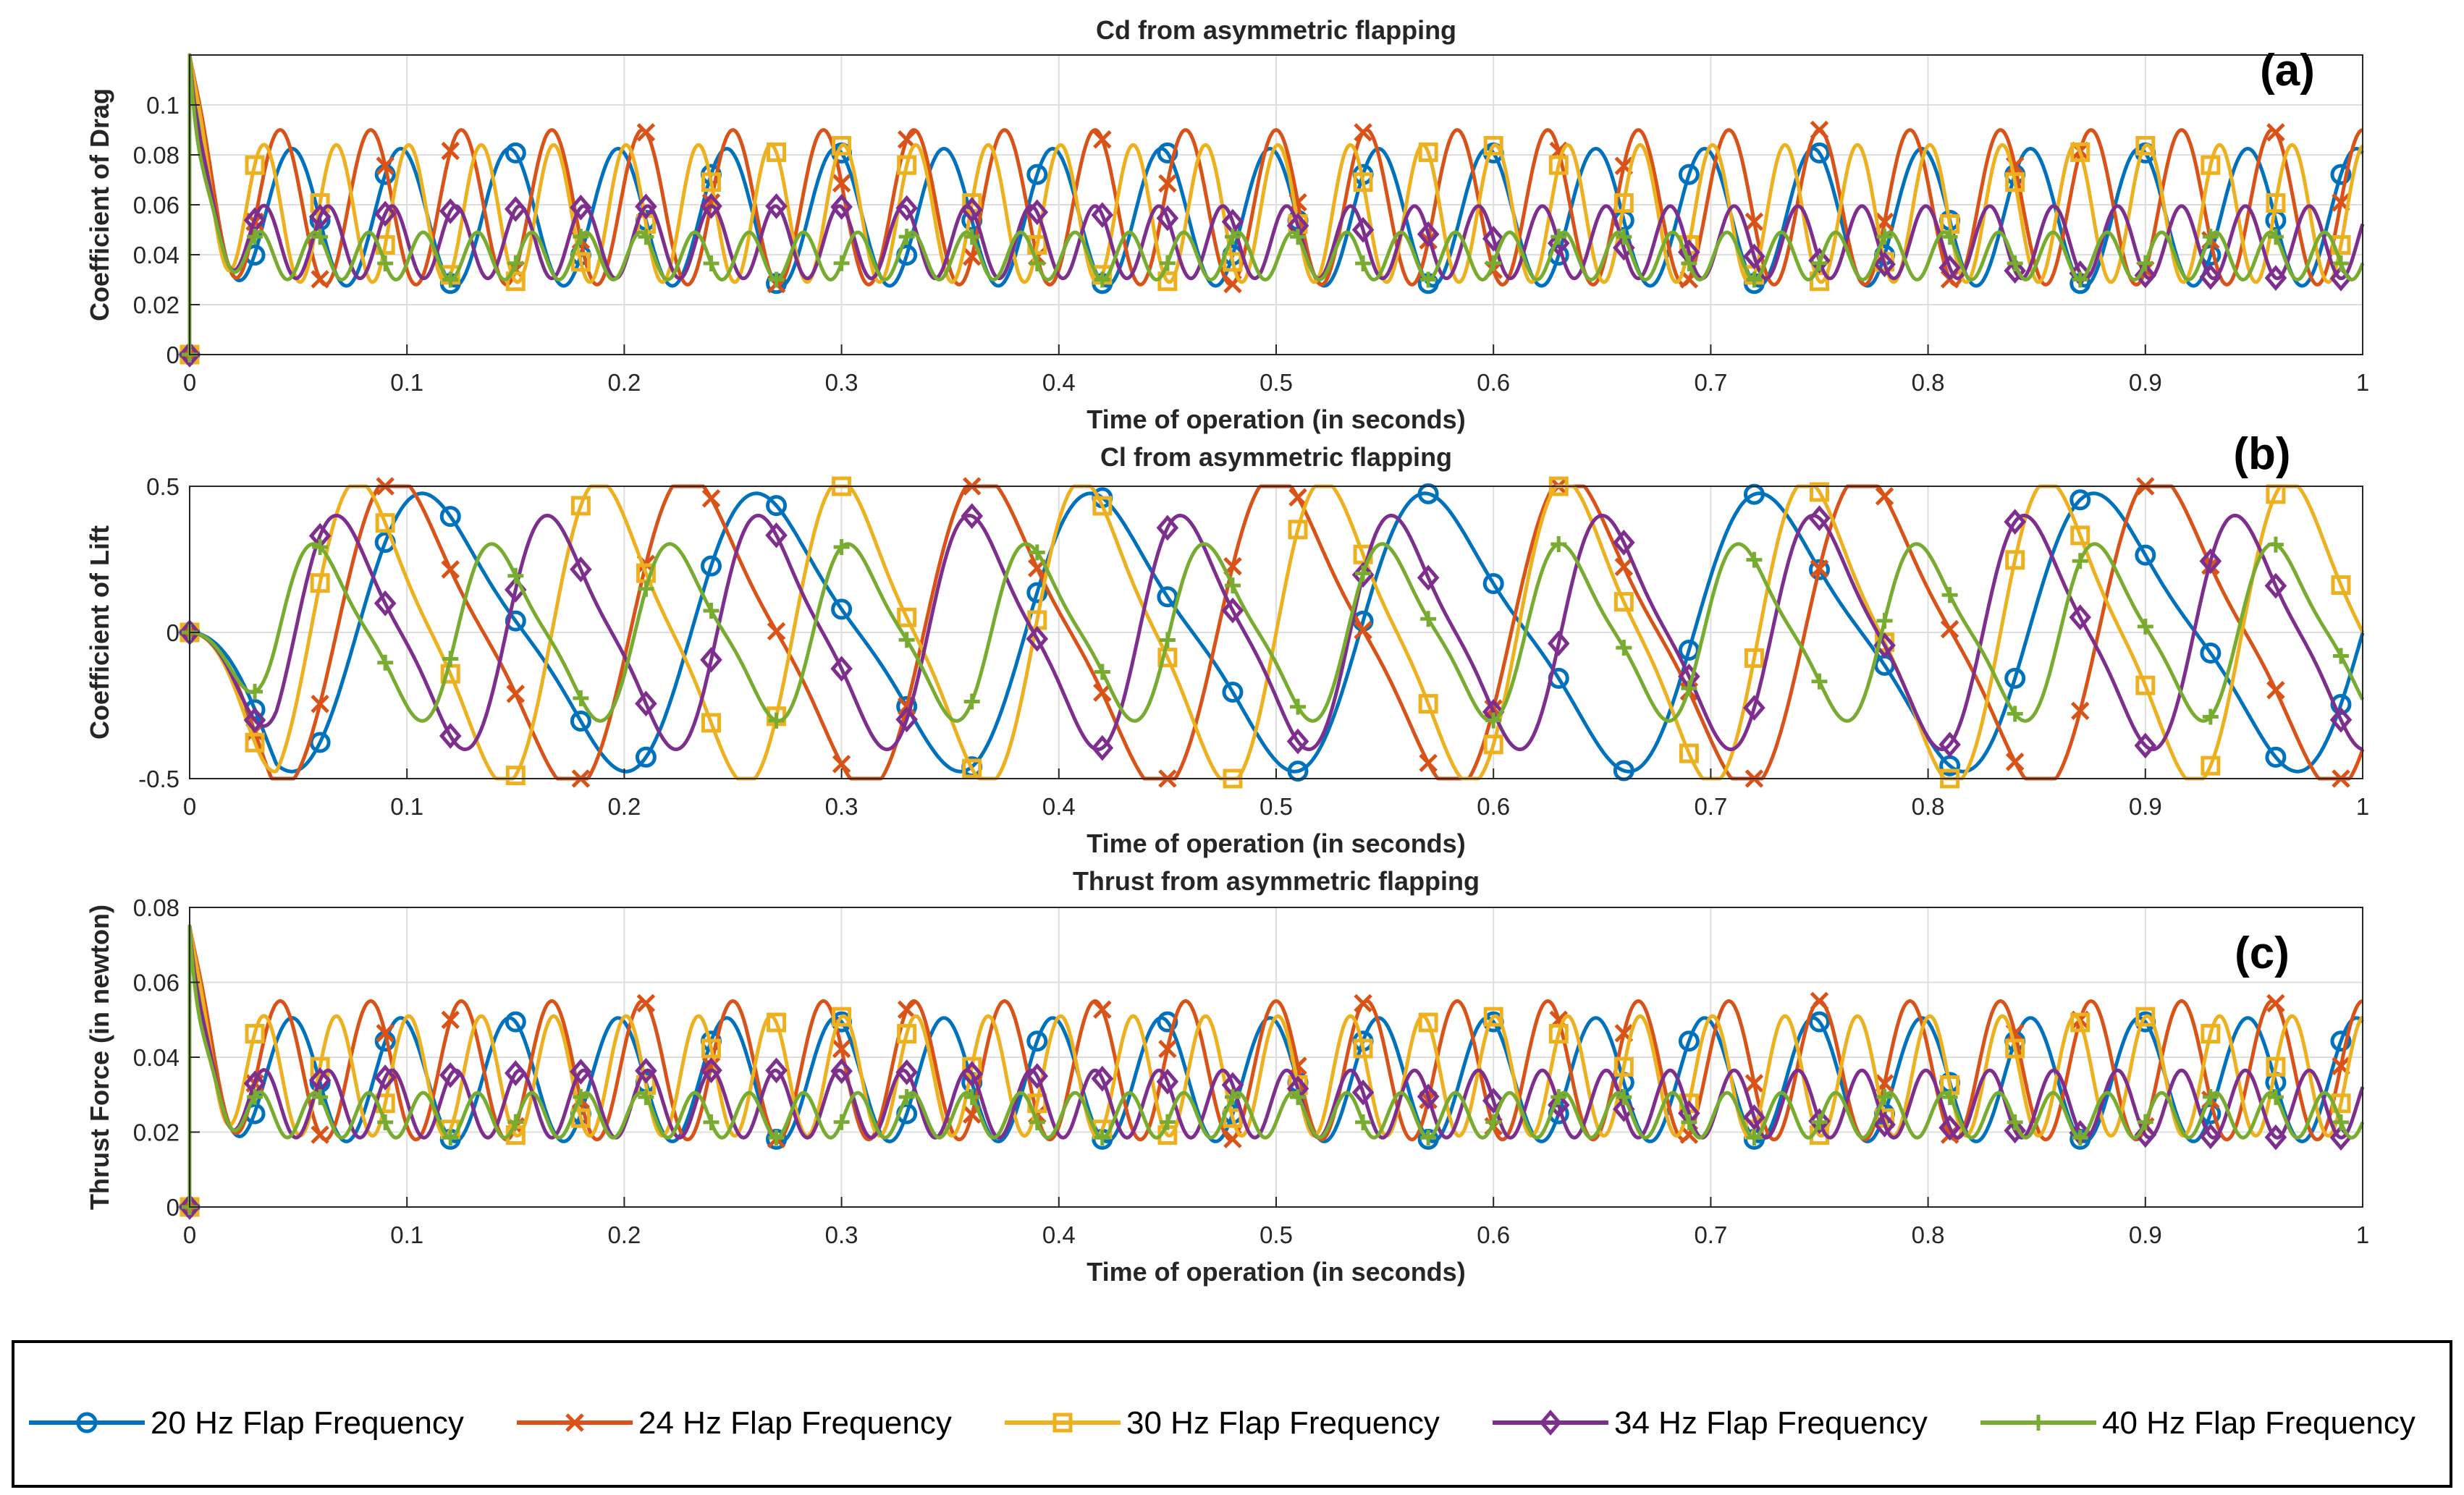 The image size is (2464, 1495). Describe the element at coordinates (307, 1423) in the screenshot. I see `legend-label: 20 Hz Flap Frequency` at that location.